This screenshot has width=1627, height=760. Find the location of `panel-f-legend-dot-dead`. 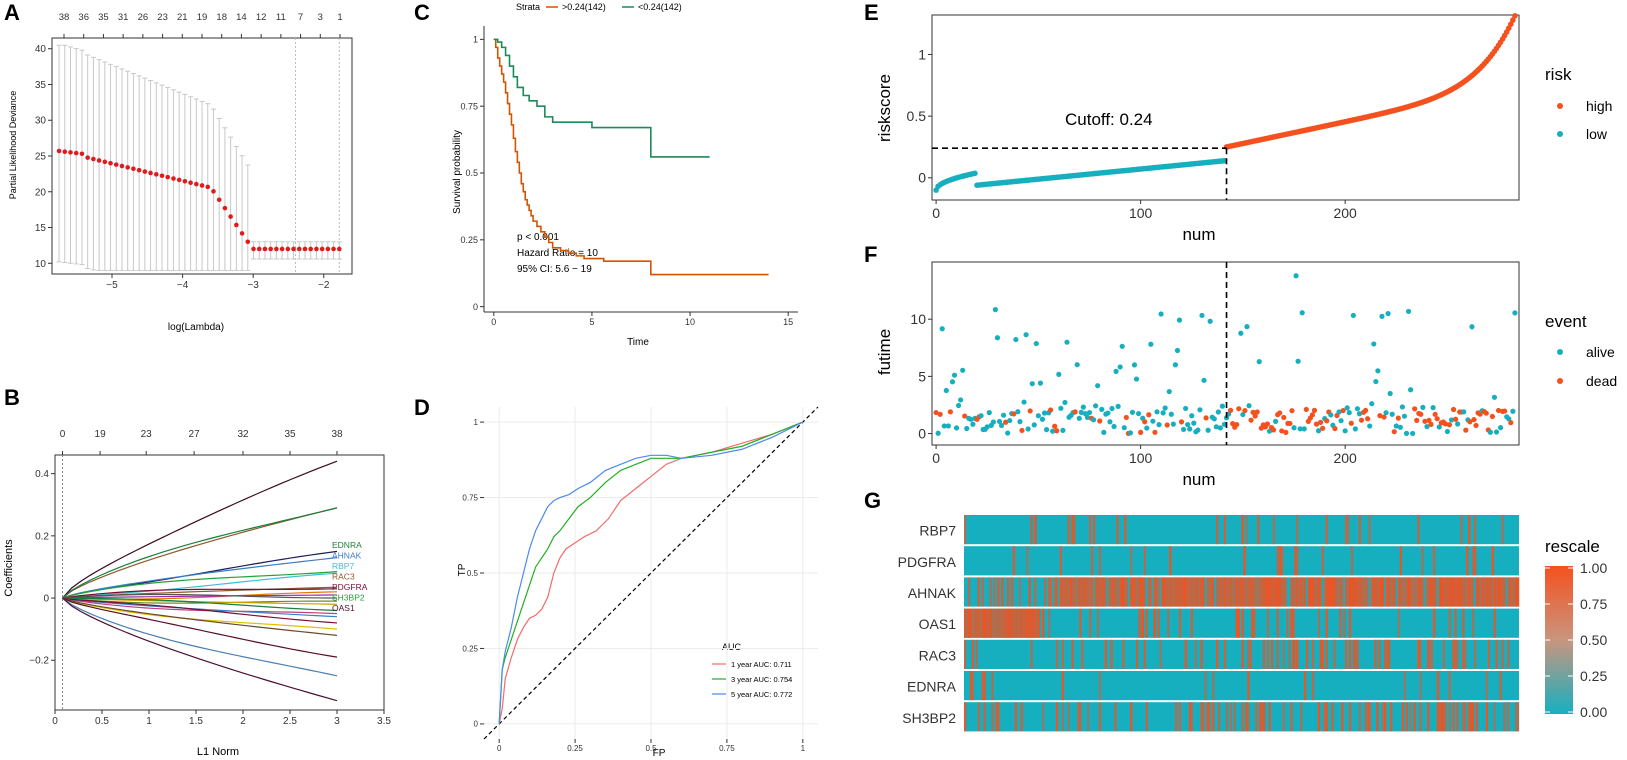

panel-f-legend-dot-dead is located at coordinates (1560, 381).